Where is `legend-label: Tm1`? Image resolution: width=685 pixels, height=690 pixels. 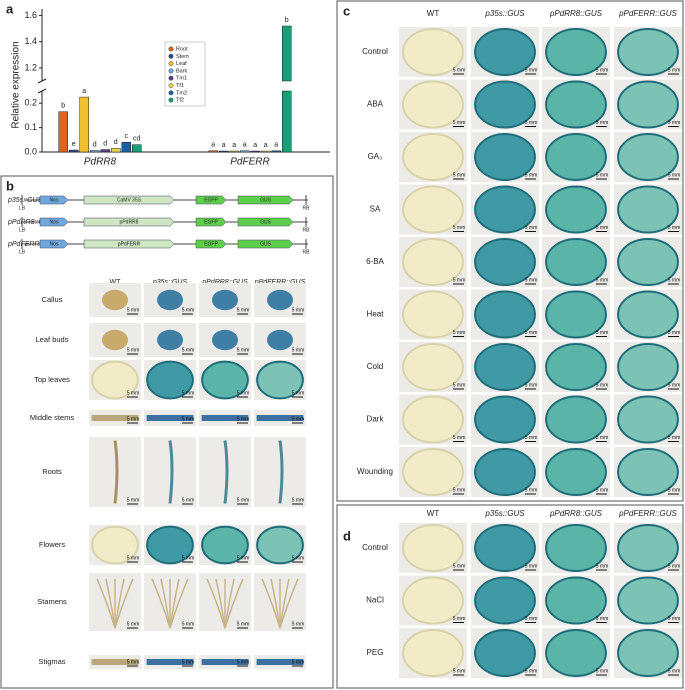 legend-label: Tm1 is located at coordinates (181, 79).